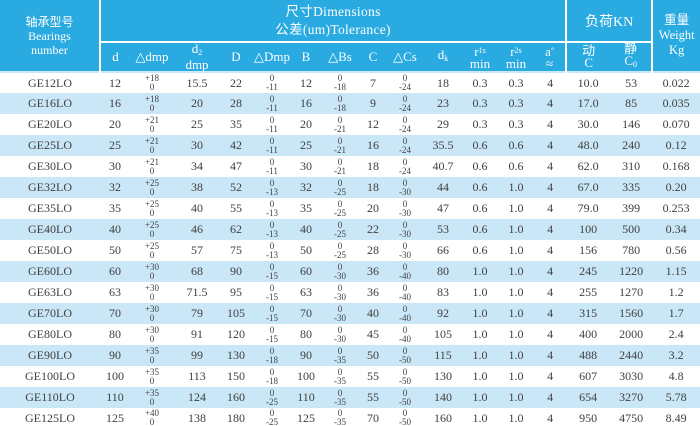 The width and height of the screenshot is (700, 426). I want to click on cell-dk: 40.7, so click(443, 166).